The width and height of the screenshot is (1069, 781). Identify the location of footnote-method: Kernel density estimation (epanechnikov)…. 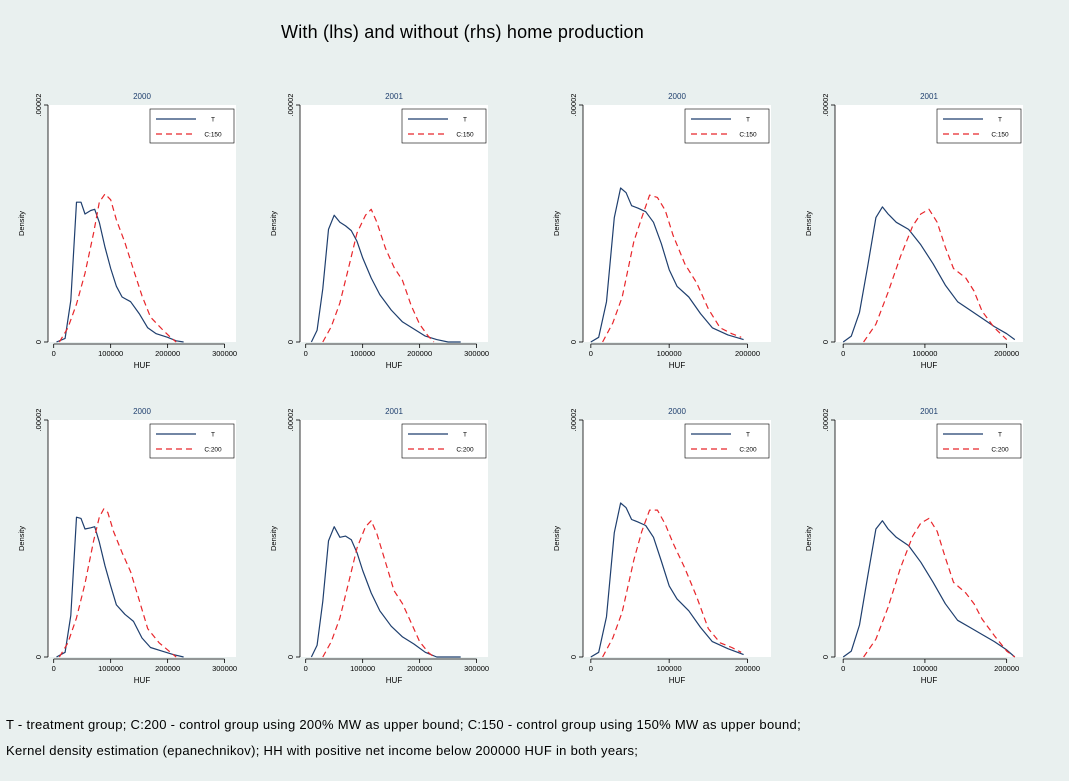
(322, 750).